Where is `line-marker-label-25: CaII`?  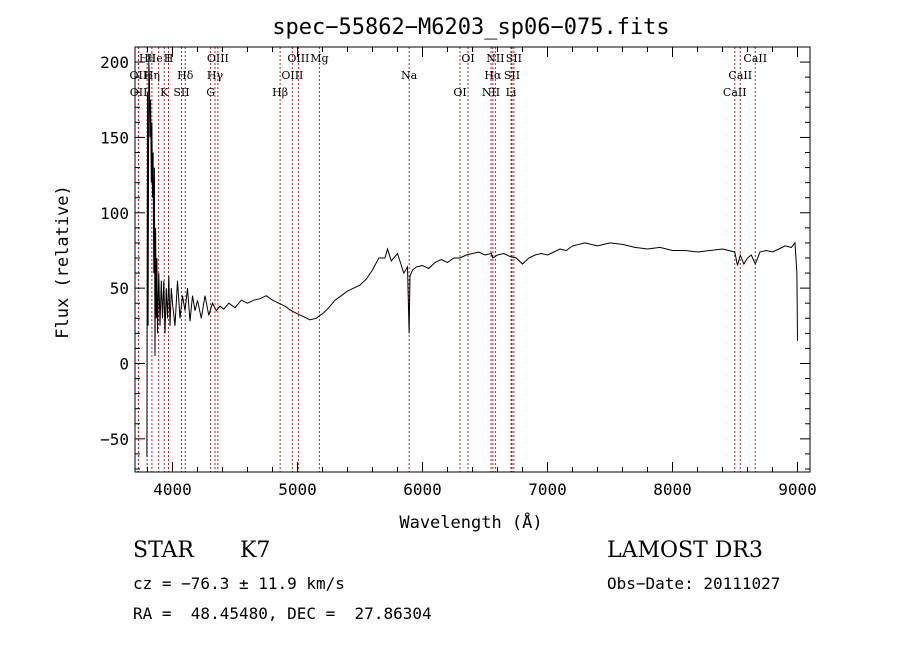
line-marker-label-25: CaII is located at coordinates (740, 75).